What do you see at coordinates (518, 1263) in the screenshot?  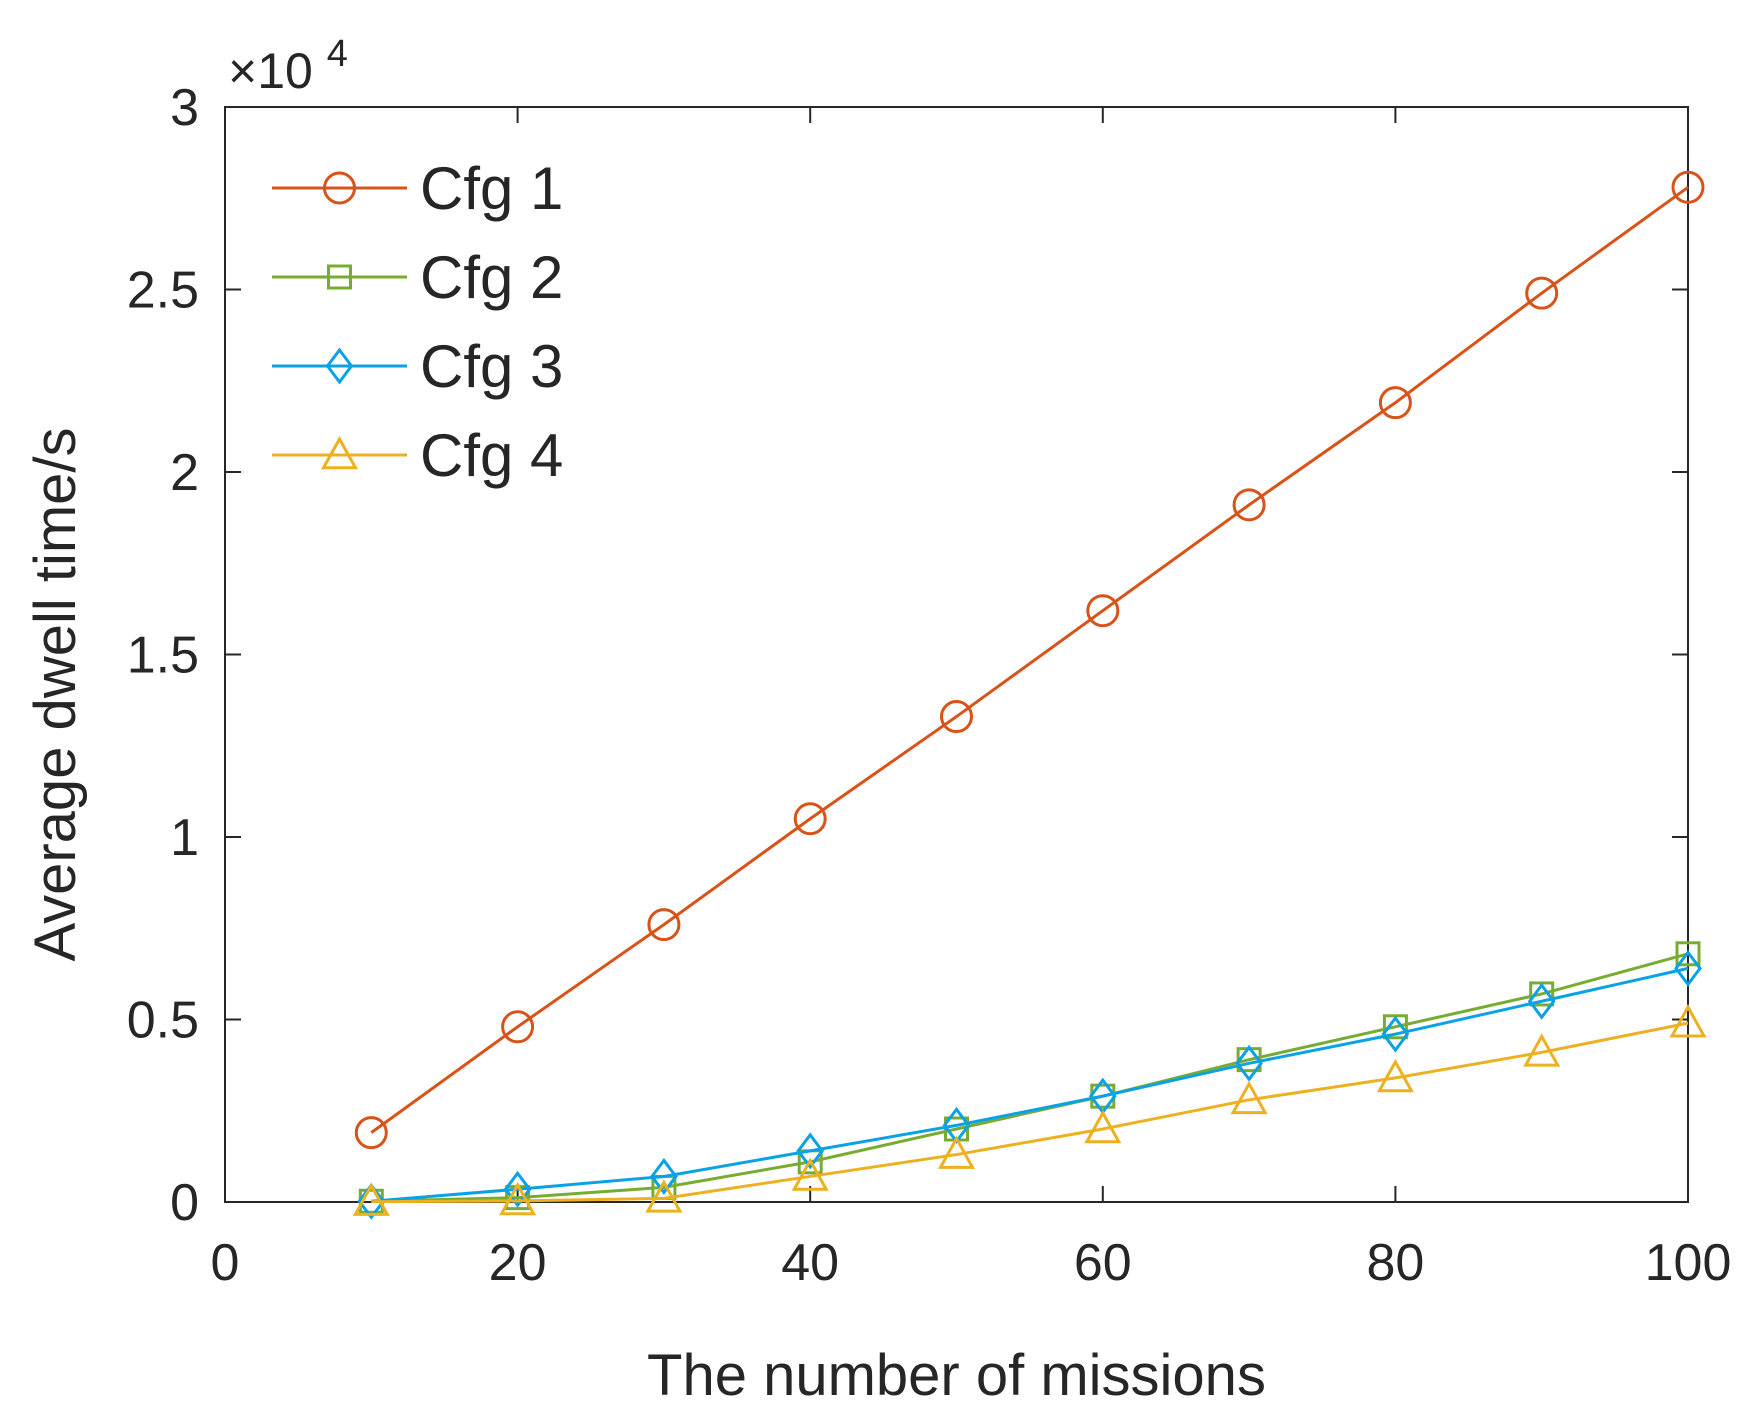 I see `x-tick-label: 20` at bounding box center [518, 1263].